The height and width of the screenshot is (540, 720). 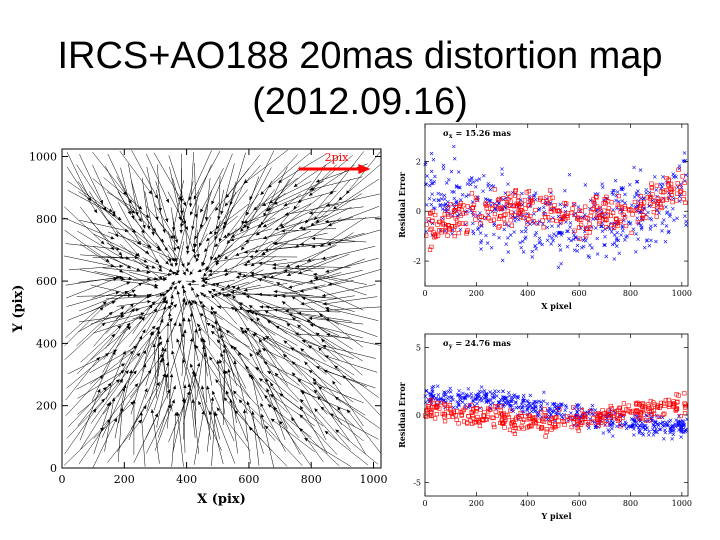 I want to click on slide-title-line1: IRCS+AO188 20mas distortion map, so click(x=360, y=56).